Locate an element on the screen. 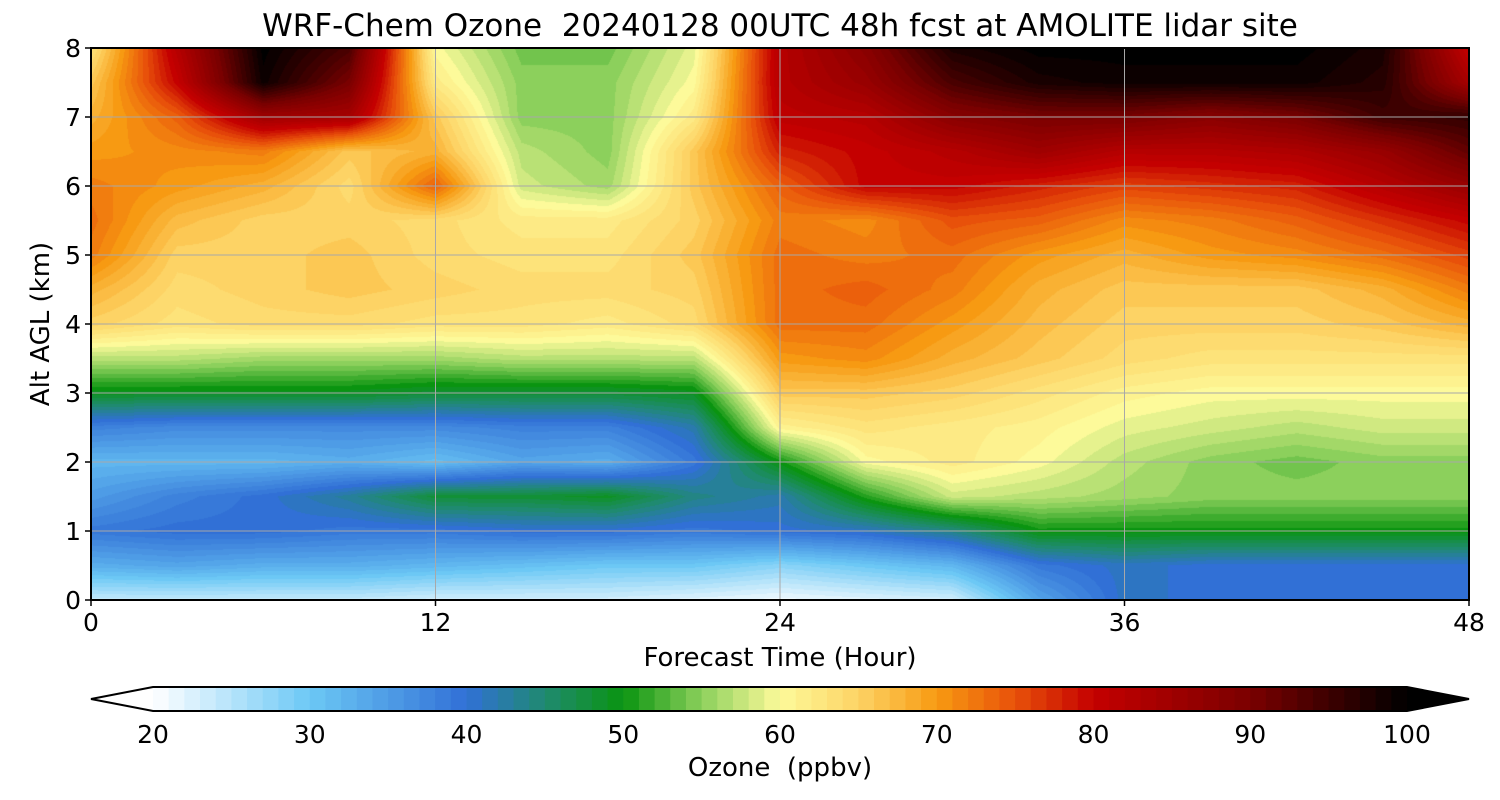  y-tick-label: 8 is located at coordinates (73, 48).